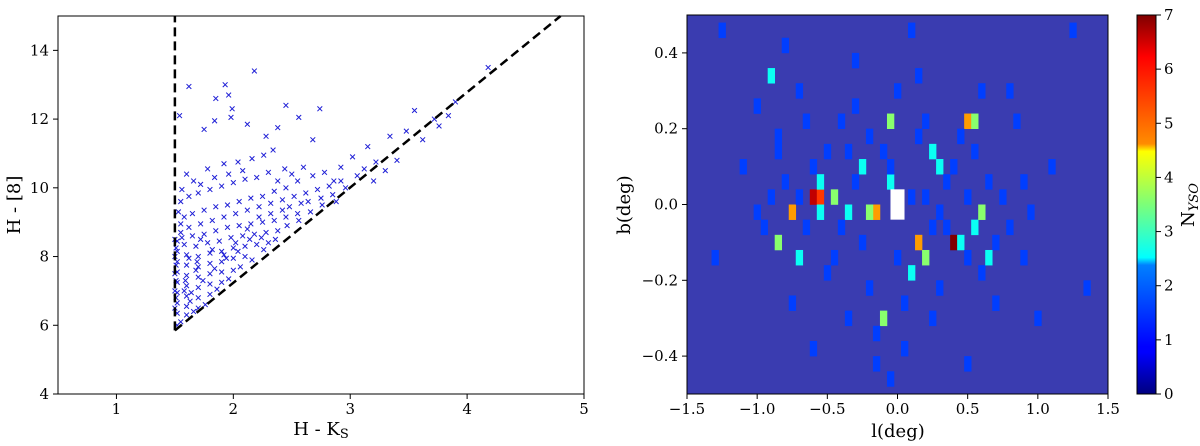  Describe the element at coordinates (894, 406) in the screenshot. I see `heatmap-x-ticks: −1.5 −1.0 −0.5 0.0 0.5 1.0 1.5` at that location.